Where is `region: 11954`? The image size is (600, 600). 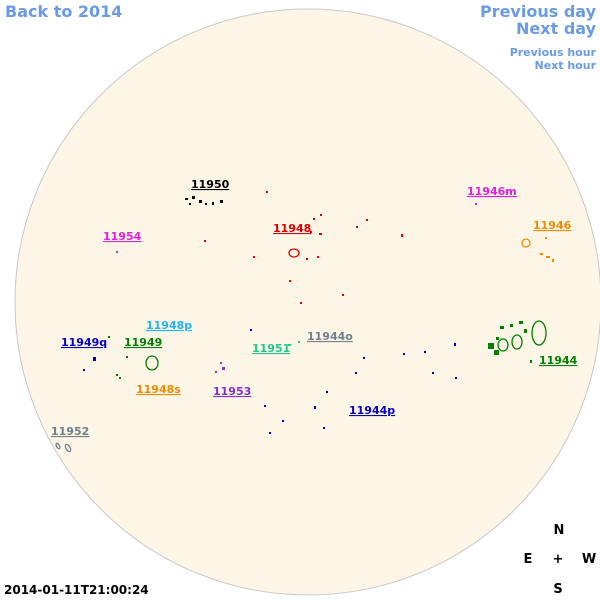
region: 11954 is located at coordinates (122, 241).